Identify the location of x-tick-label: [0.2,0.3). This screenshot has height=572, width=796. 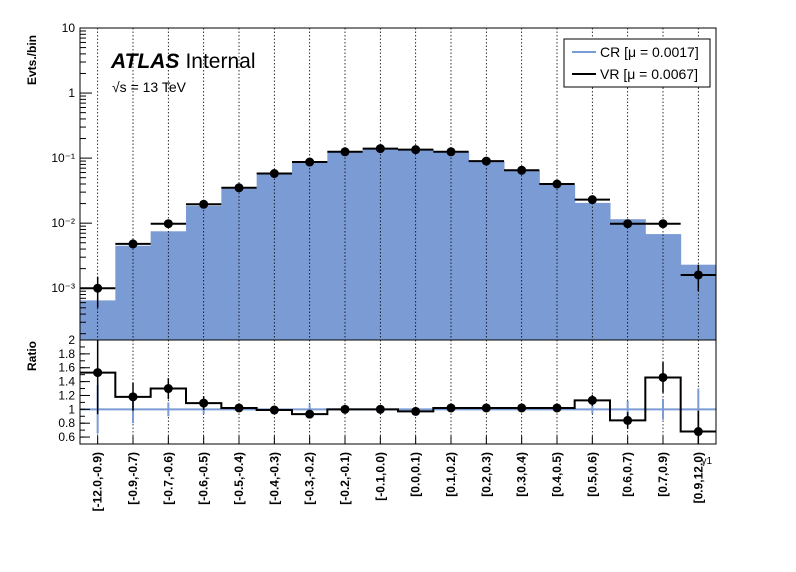
(486, 474).